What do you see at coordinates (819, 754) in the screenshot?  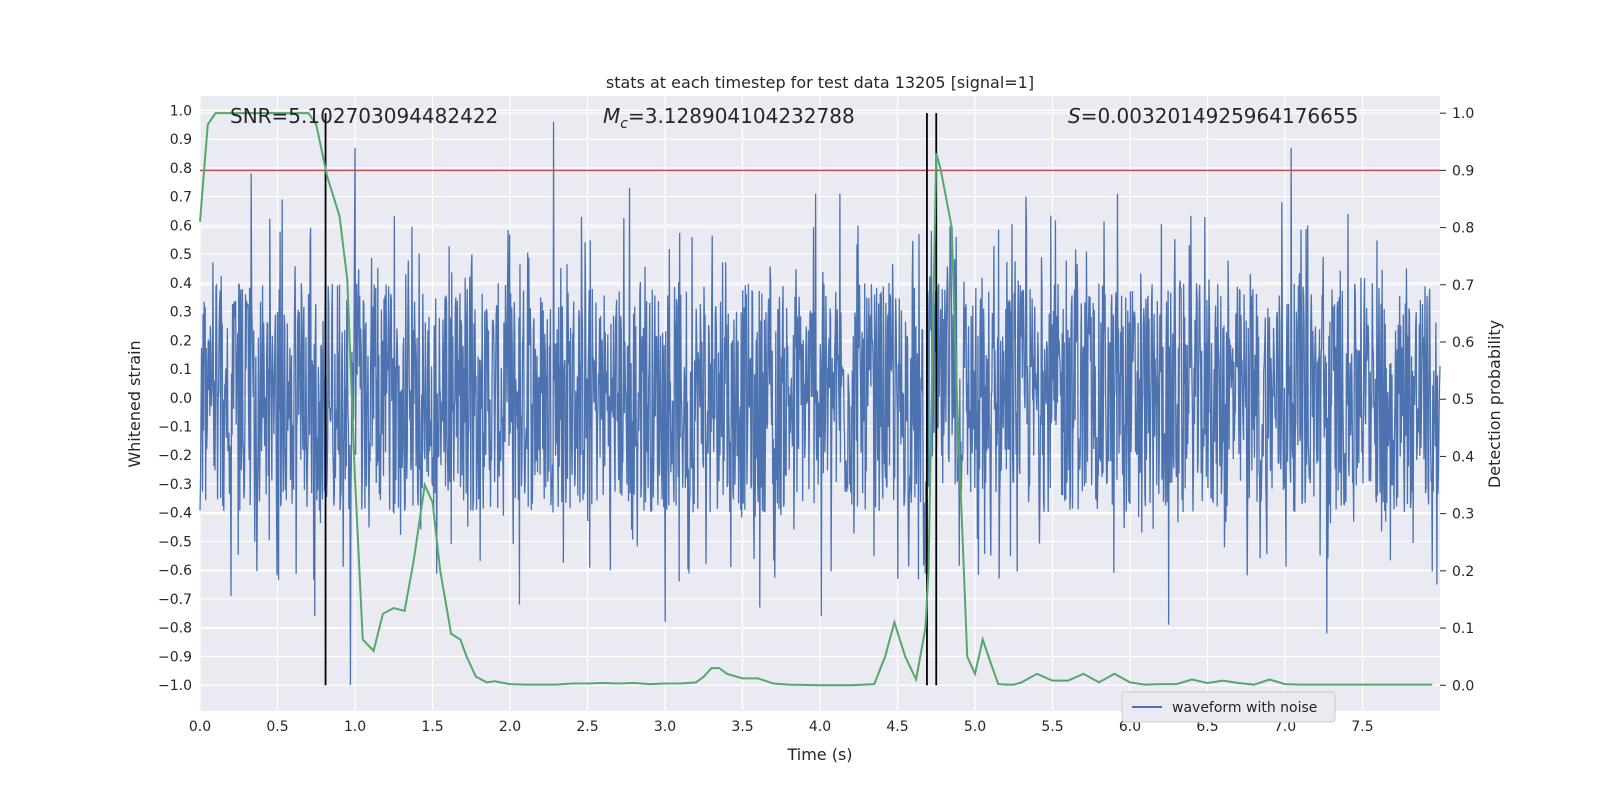 I see `x-axis-label: Time (s)` at bounding box center [819, 754].